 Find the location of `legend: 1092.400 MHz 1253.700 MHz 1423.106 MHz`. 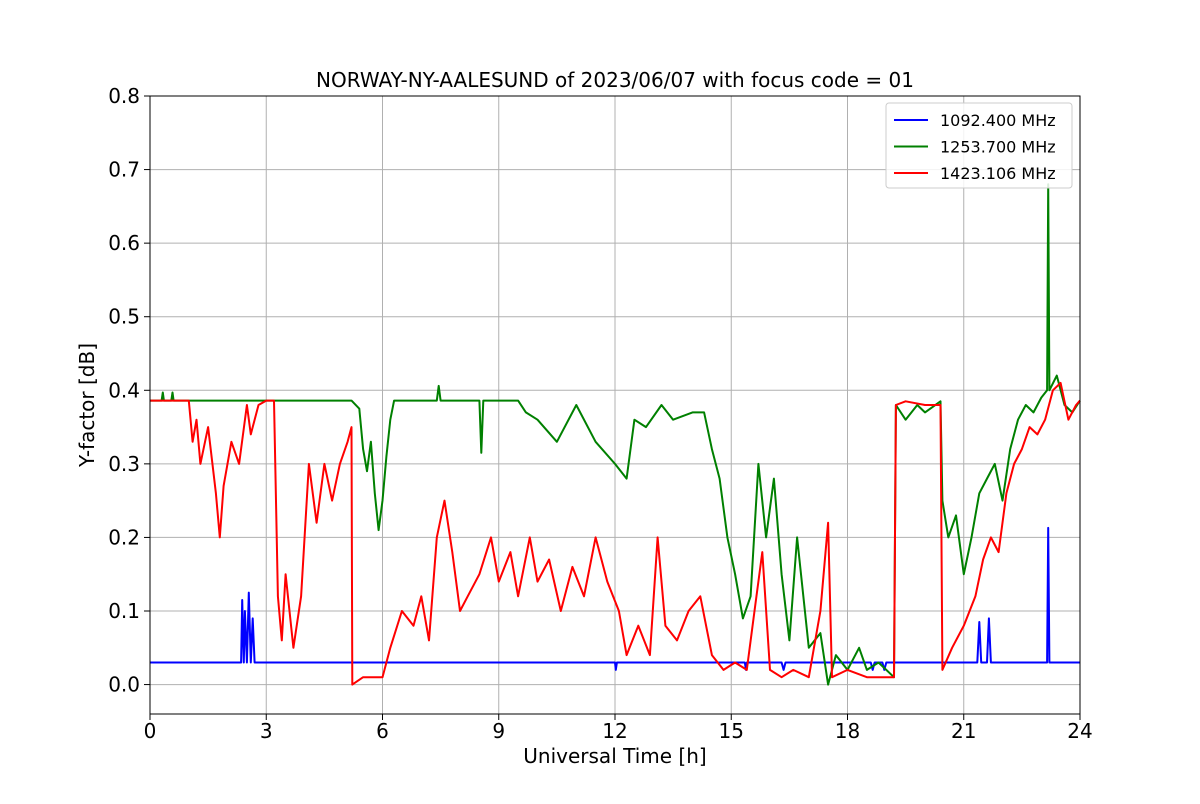

legend: 1092.400 MHz 1253.700 MHz 1423.106 MHz is located at coordinates (979, 145).